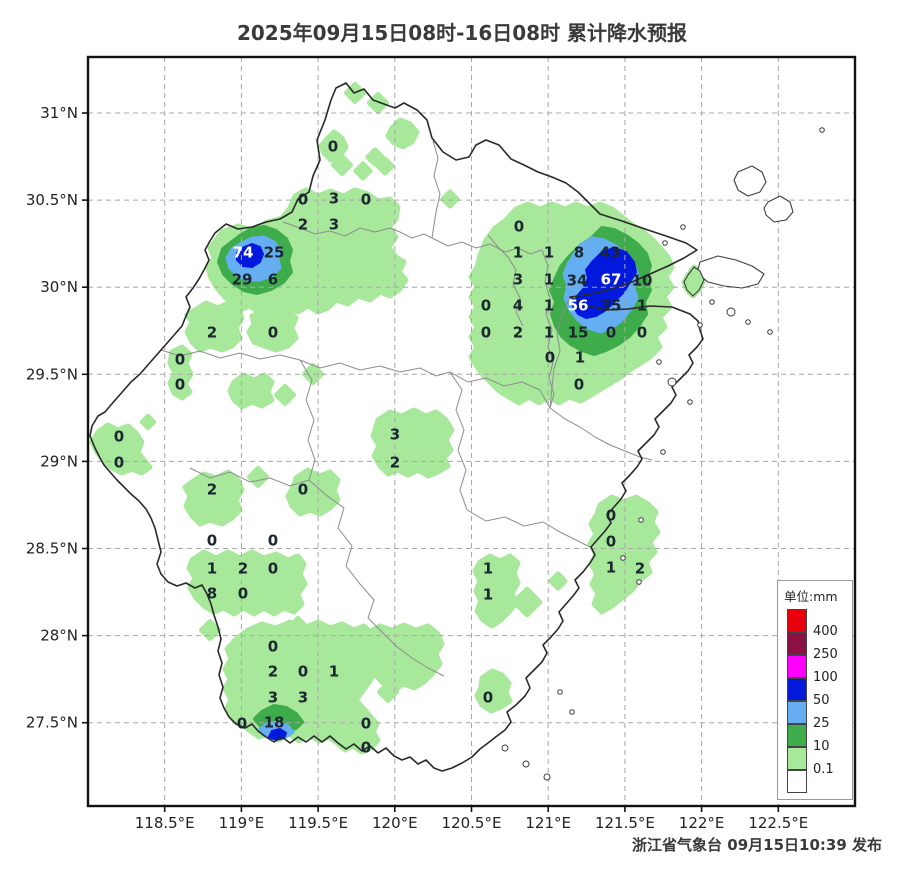 The height and width of the screenshot is (877, 900). Describe the element at coordinates (578, 306) in the screenshot. I see `precip-value: 56` at that location.